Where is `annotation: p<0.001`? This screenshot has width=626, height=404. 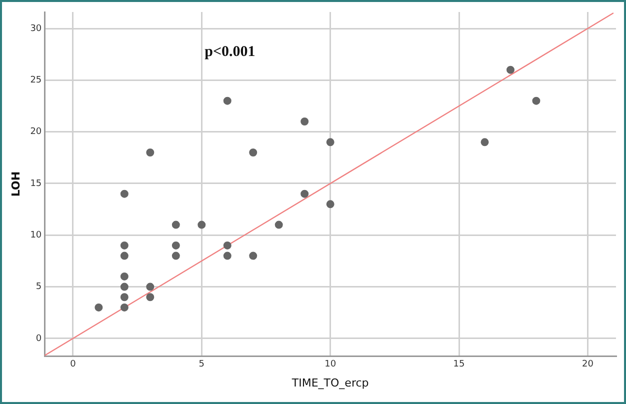
annotation: p<0.001 is located at coordinates (230, 52).